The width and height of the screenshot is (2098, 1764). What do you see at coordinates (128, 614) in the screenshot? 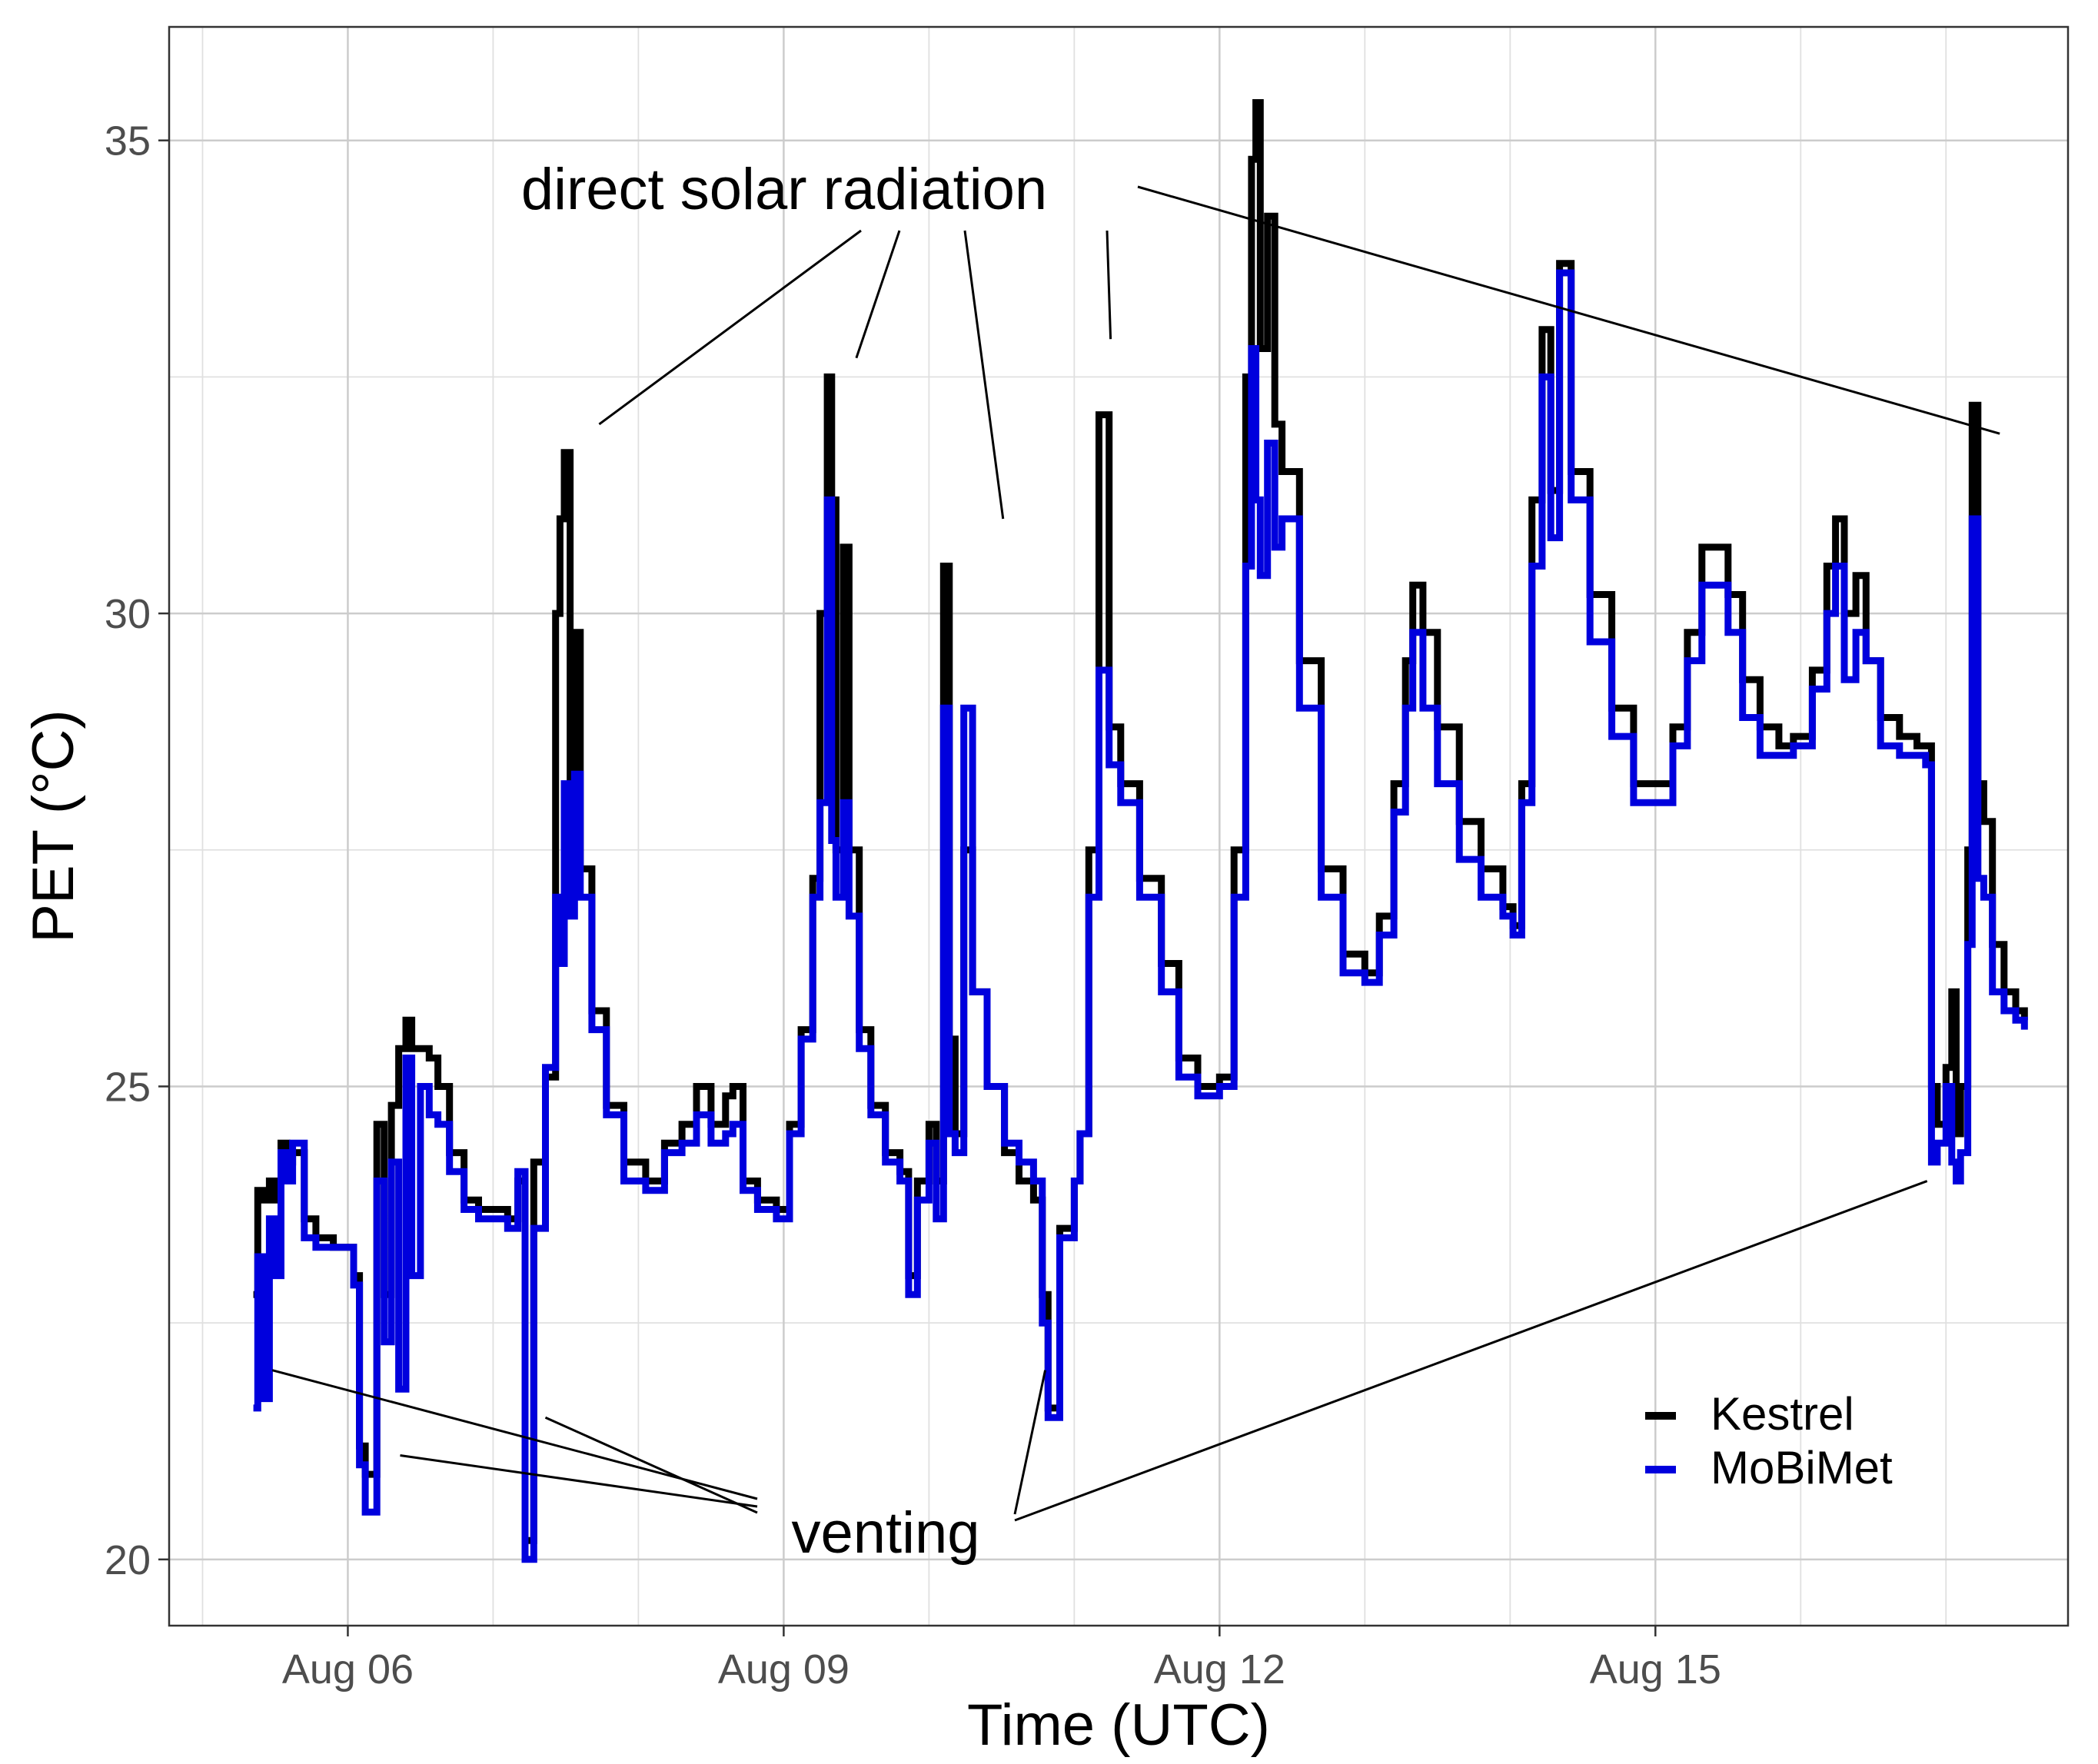
I see `y-tick-label: 30` at bounding box center [128, 614].